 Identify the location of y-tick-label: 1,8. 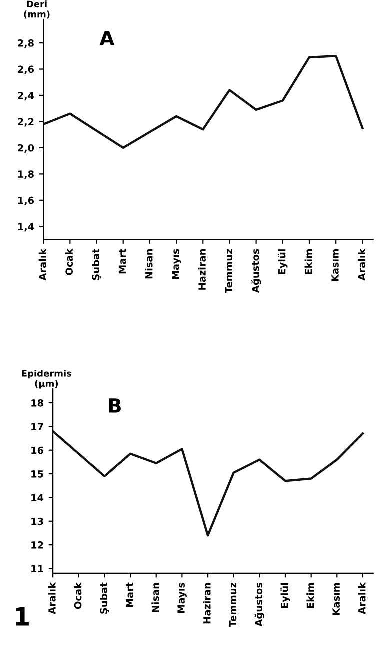
(26, 175).